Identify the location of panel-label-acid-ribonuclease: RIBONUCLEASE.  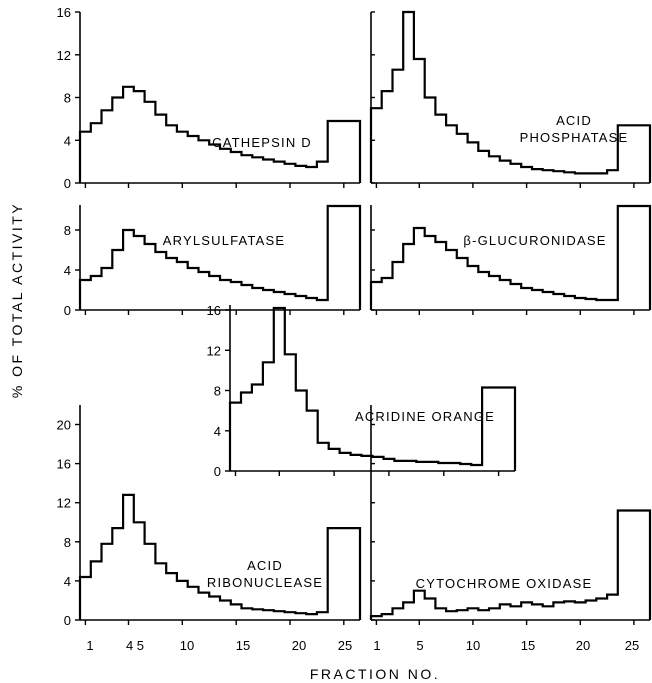
(265, 582).